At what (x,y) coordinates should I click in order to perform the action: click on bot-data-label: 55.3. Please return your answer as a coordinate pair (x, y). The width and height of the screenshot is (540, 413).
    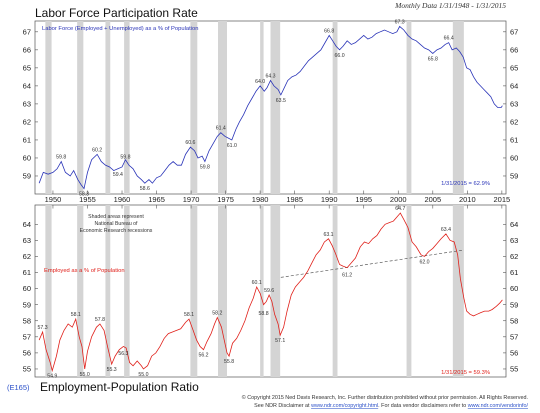
    Looking at the image, I should click on (112, 370).